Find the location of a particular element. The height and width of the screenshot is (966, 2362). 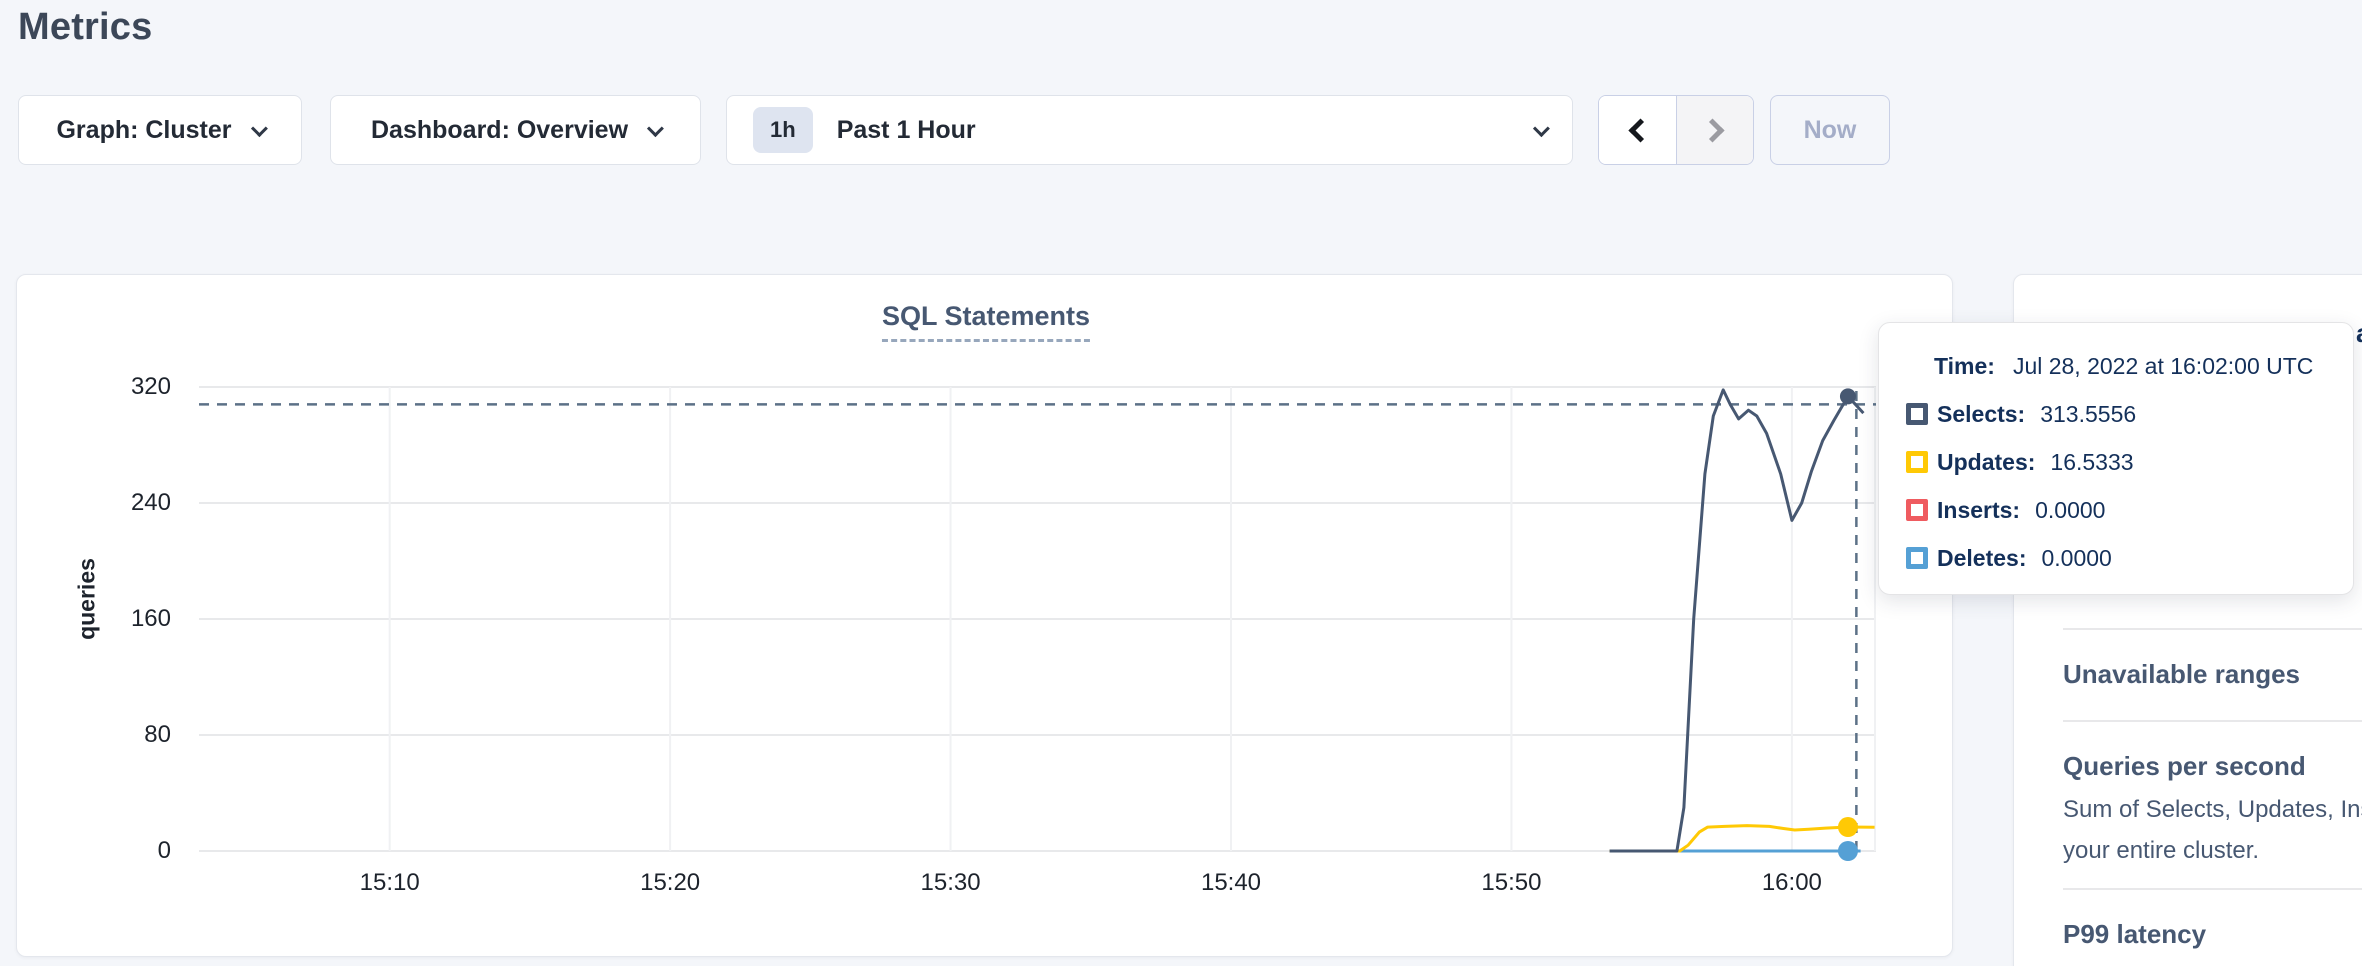

y-axis-tick: 320 is located at coordinates (150, 386).